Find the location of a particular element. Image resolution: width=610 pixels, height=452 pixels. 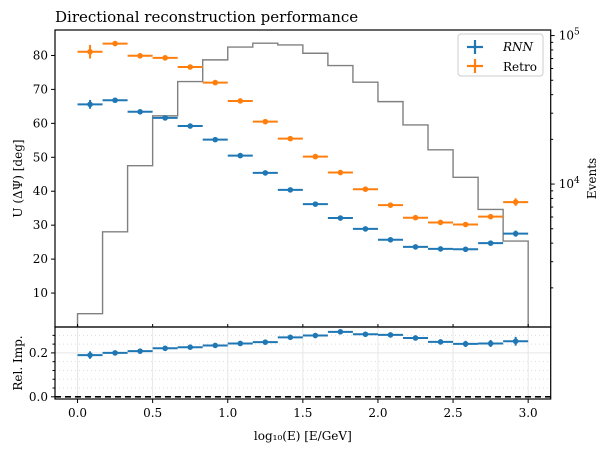

main-y-tick-label: 40 is located at coordinates (40, 191).